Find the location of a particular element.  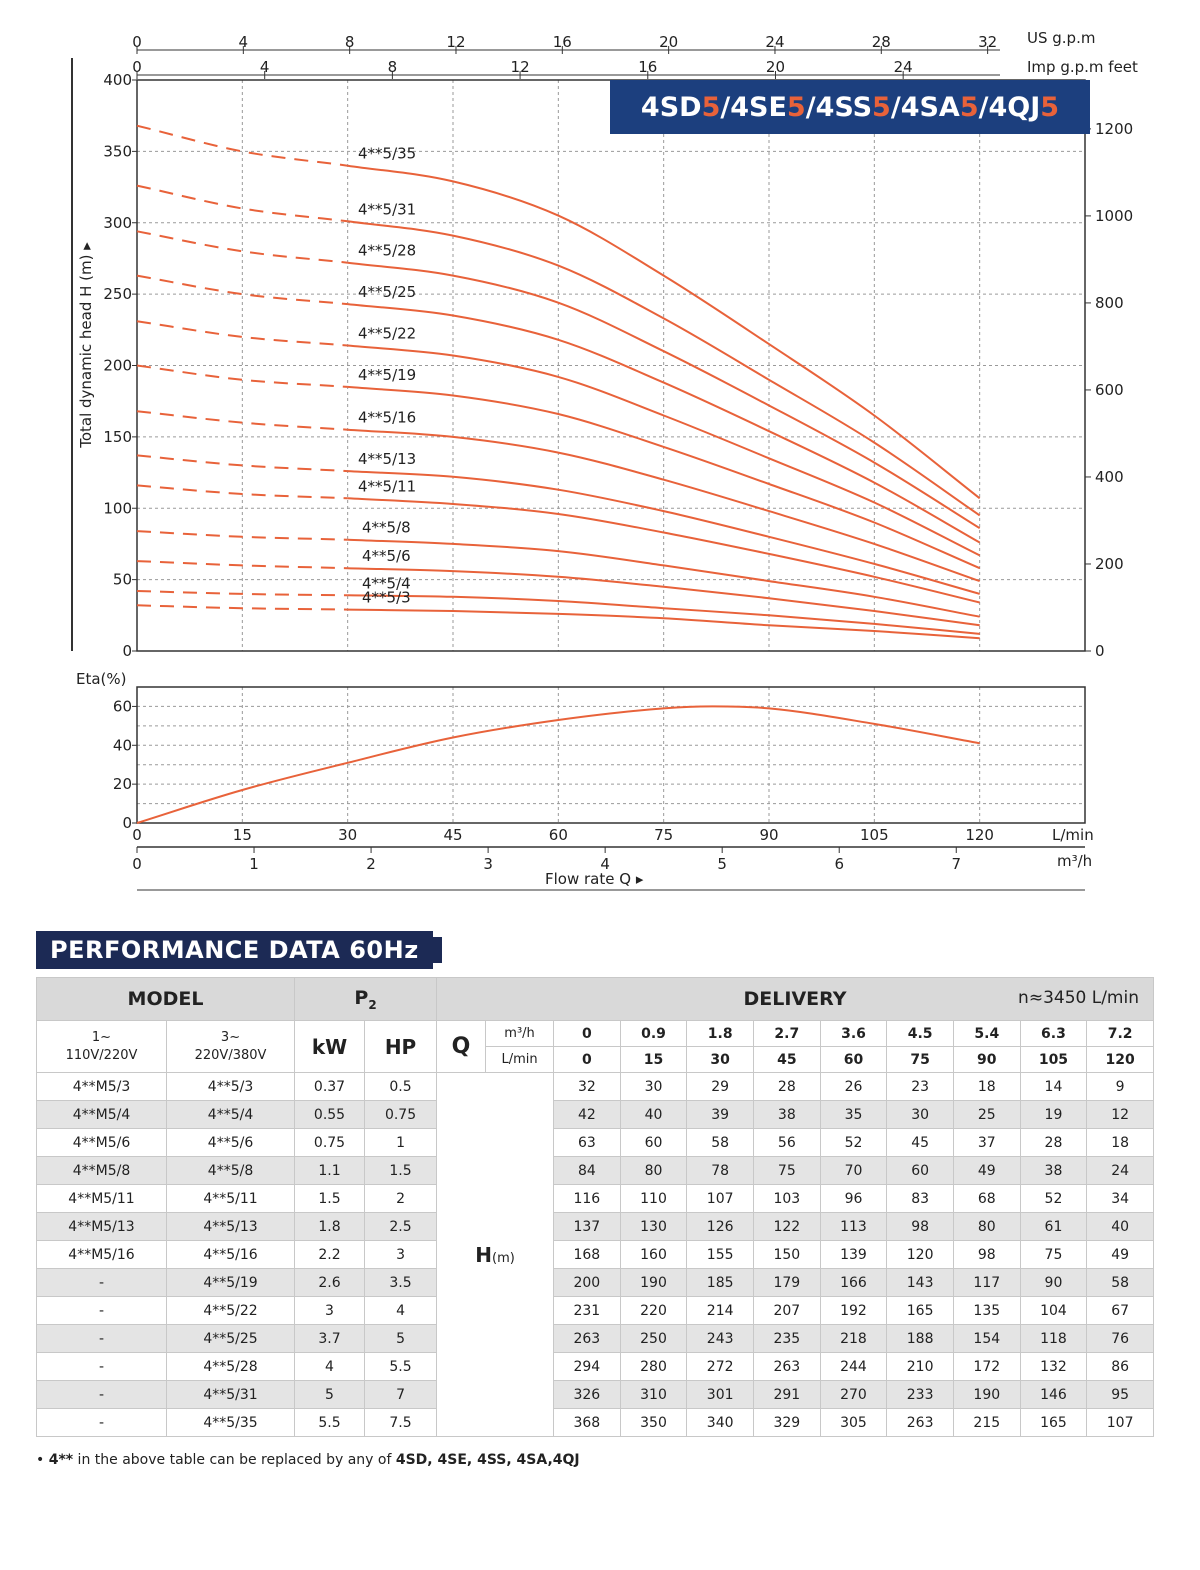

curve-4**5/35 is located at coordinates (664, 332).